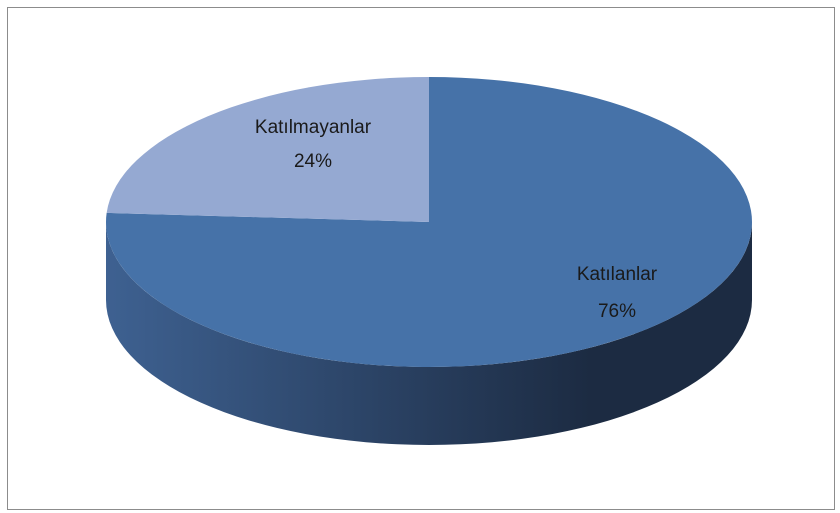  I want to click on slice-label: Katılanlar, so click(617, 274).